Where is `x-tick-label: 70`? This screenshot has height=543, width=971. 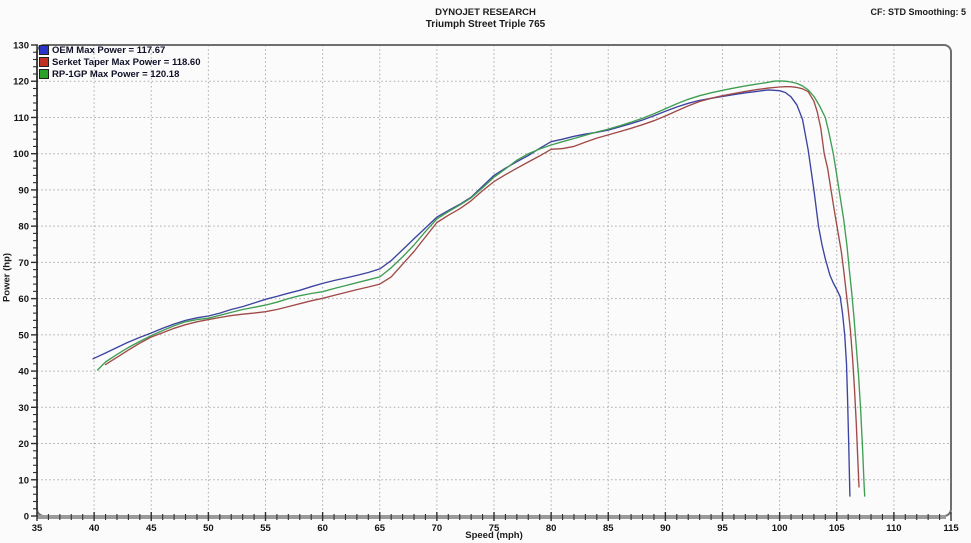 x-tick-label: 70 is located at coordinates (437, 528).